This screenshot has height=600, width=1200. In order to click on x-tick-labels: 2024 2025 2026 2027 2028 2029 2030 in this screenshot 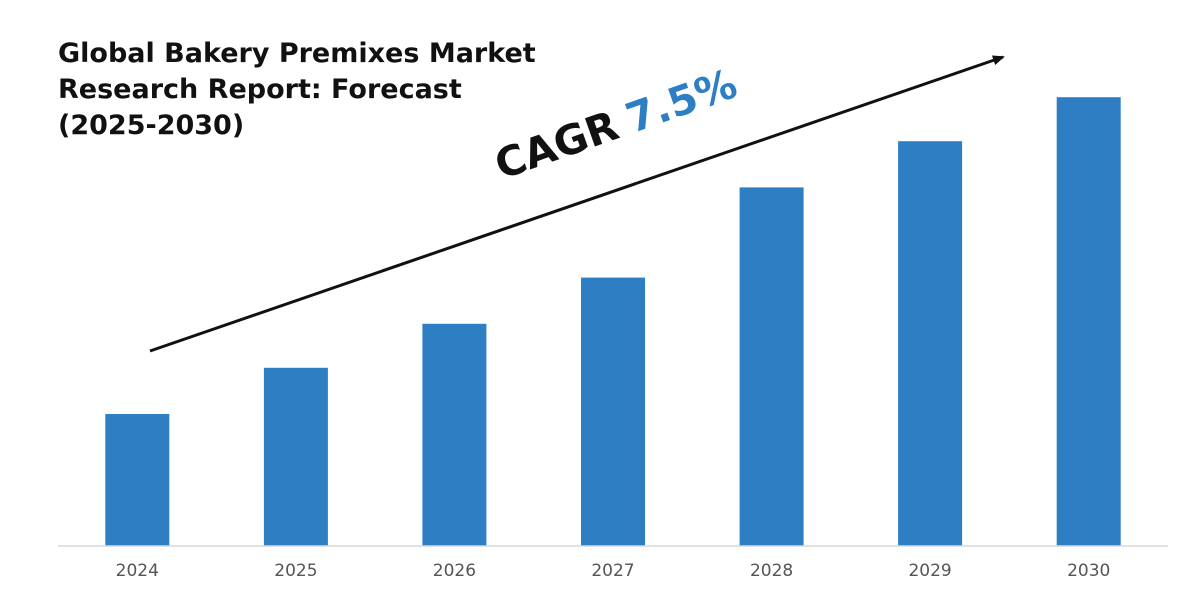, I will do `click(613, 571)`.